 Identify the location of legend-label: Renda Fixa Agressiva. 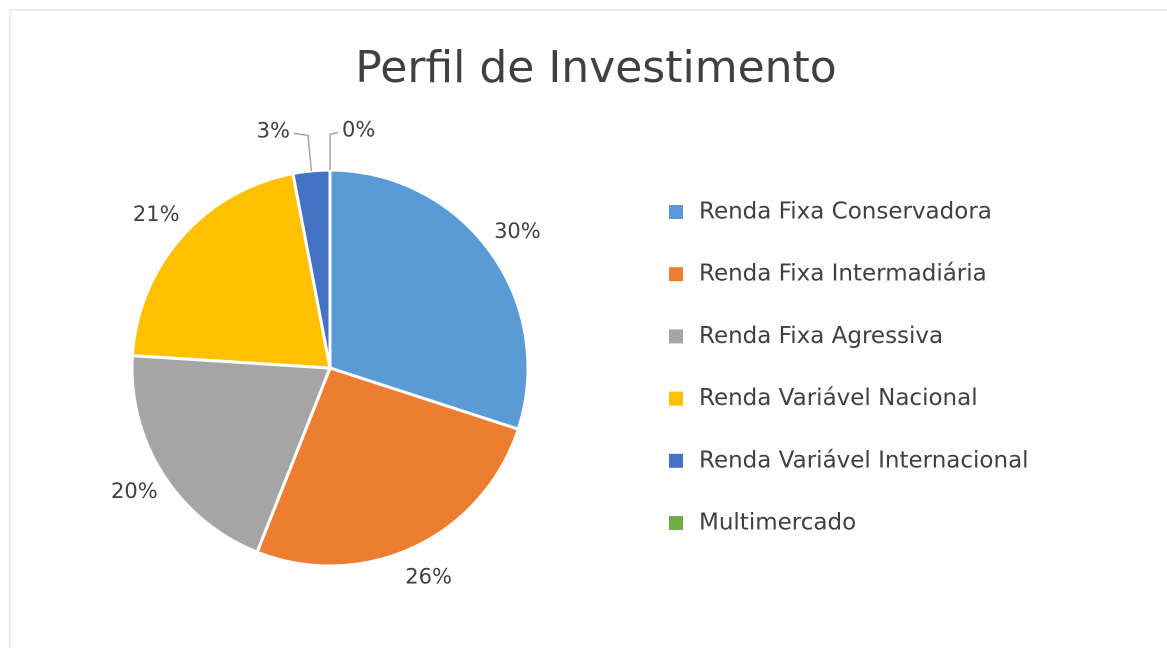
(821, 336).